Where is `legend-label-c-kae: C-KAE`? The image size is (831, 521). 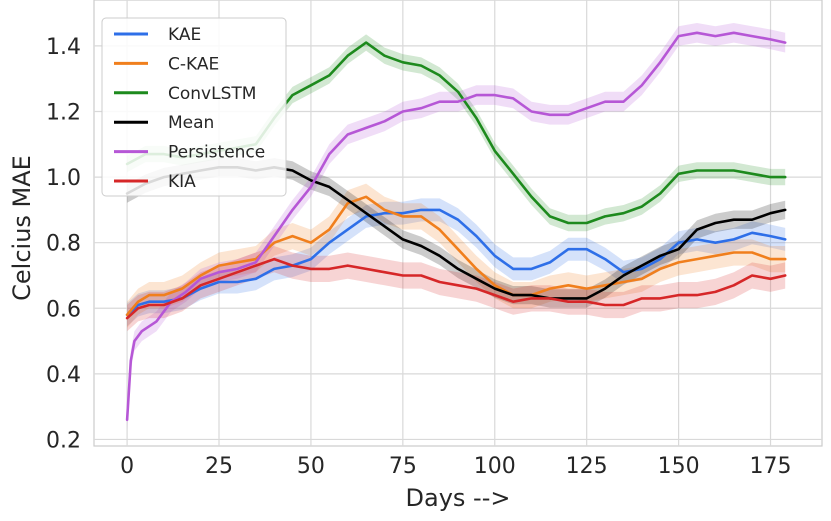 legend-label-c-kae: C-KAE is located at coordinates (193, 64).